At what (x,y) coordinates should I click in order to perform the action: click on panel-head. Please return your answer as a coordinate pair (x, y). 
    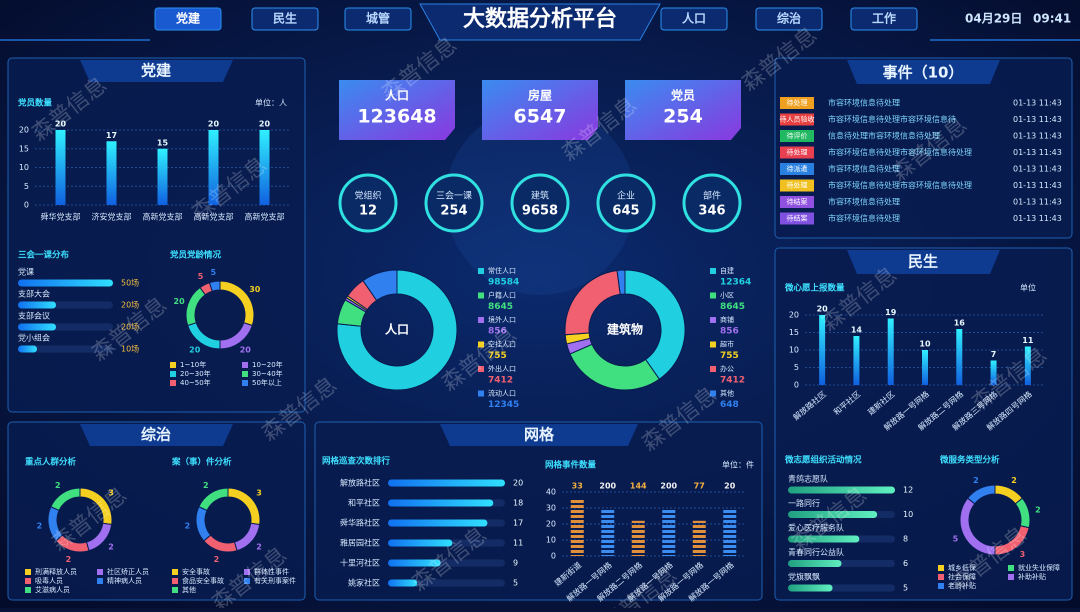
    Looking at the image, I should click on (923, 262).